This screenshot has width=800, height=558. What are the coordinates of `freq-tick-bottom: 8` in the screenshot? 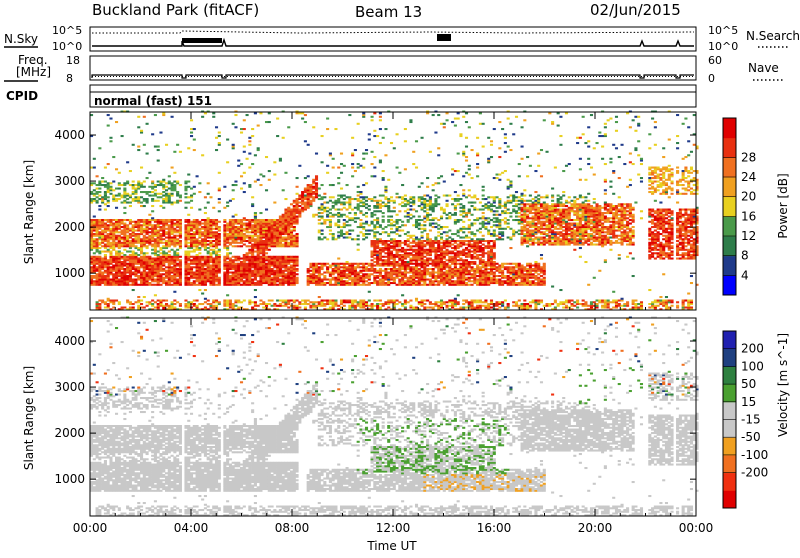 It's located at (69, 78).